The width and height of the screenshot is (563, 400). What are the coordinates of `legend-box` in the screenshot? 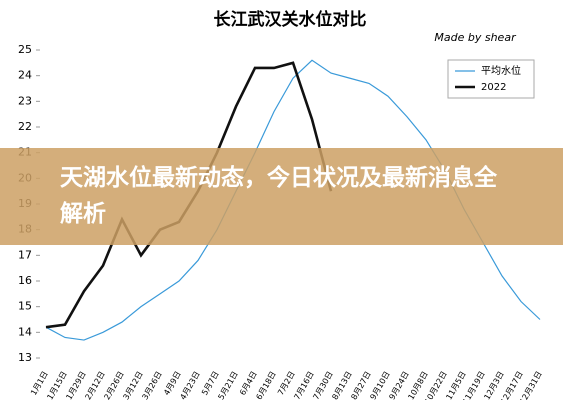 It's located at (491, 79).